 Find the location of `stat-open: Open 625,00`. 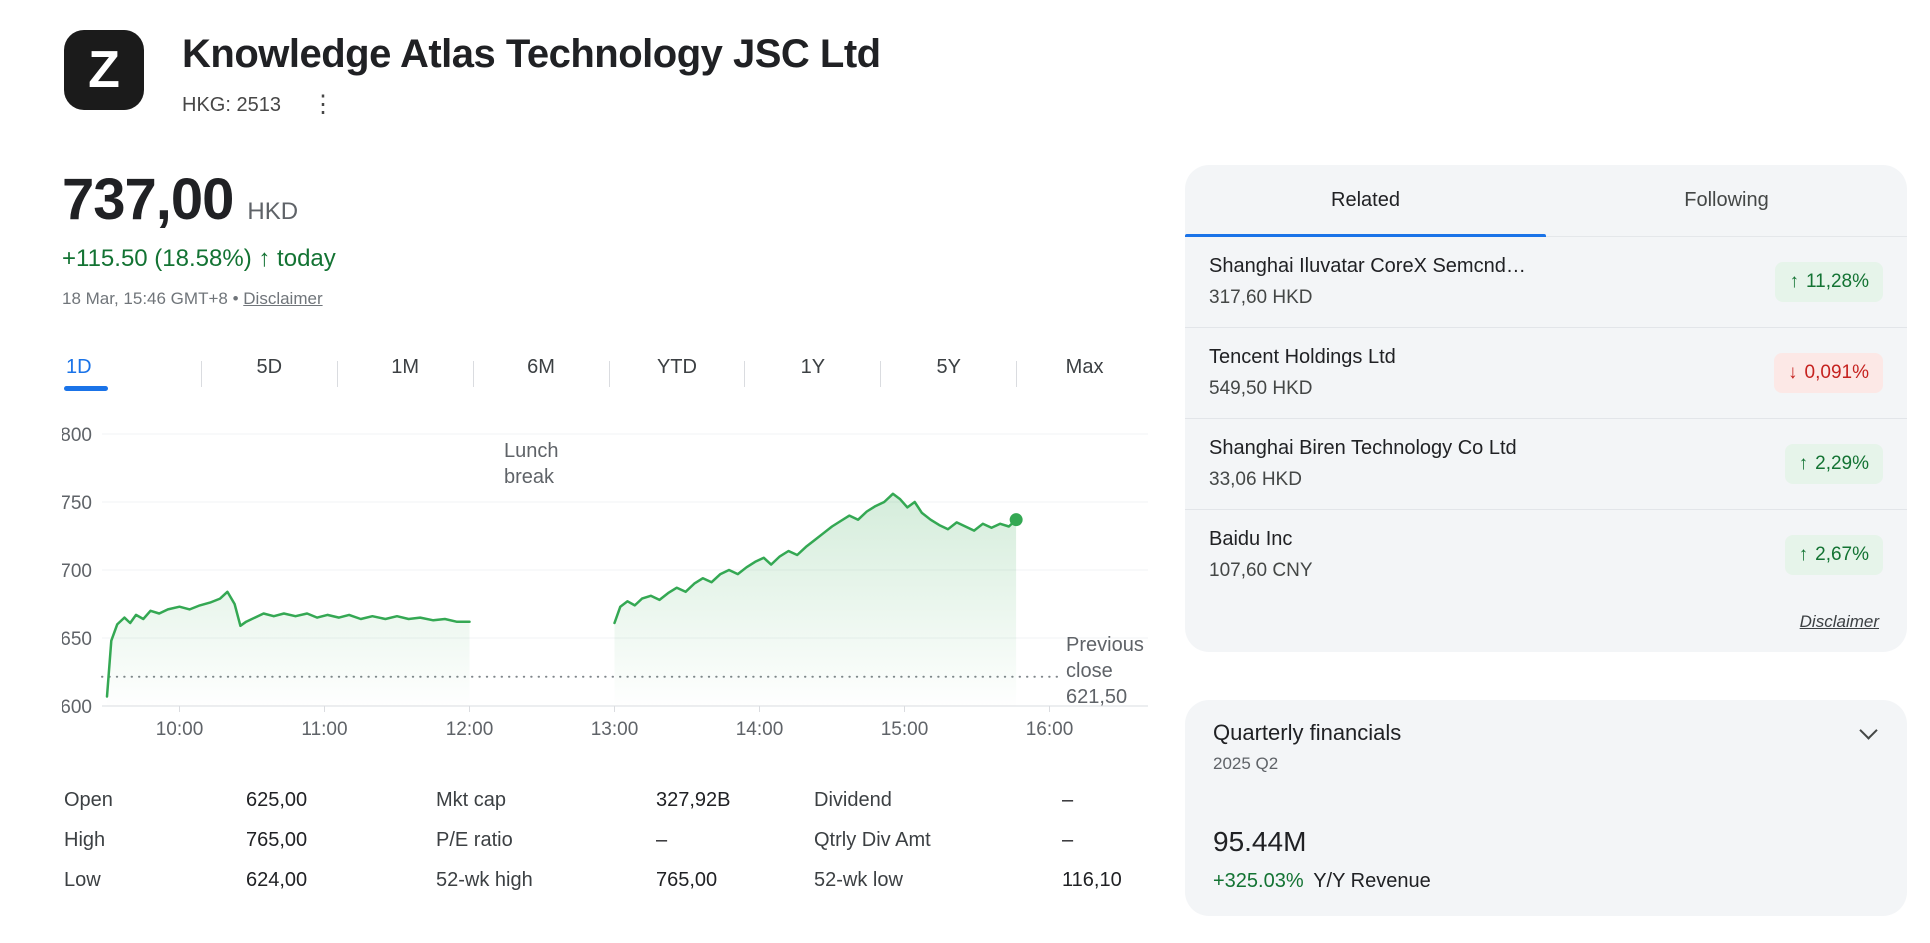

stat-open: Open 625,00 is located at coordinates (250, 800).